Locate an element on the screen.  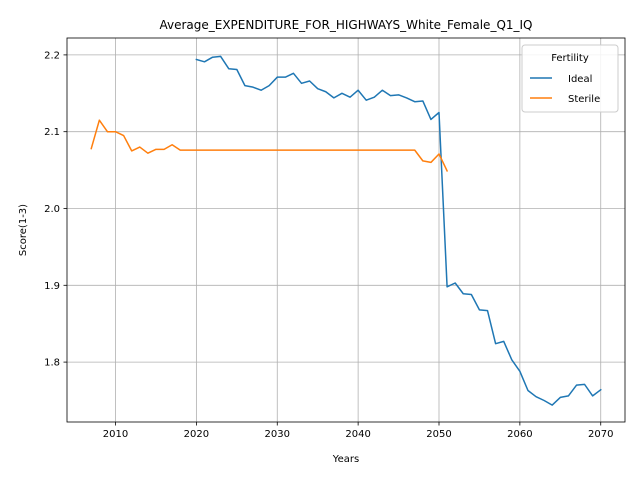
y-tick-label: 2.0 is located at coordinates (52, 209).